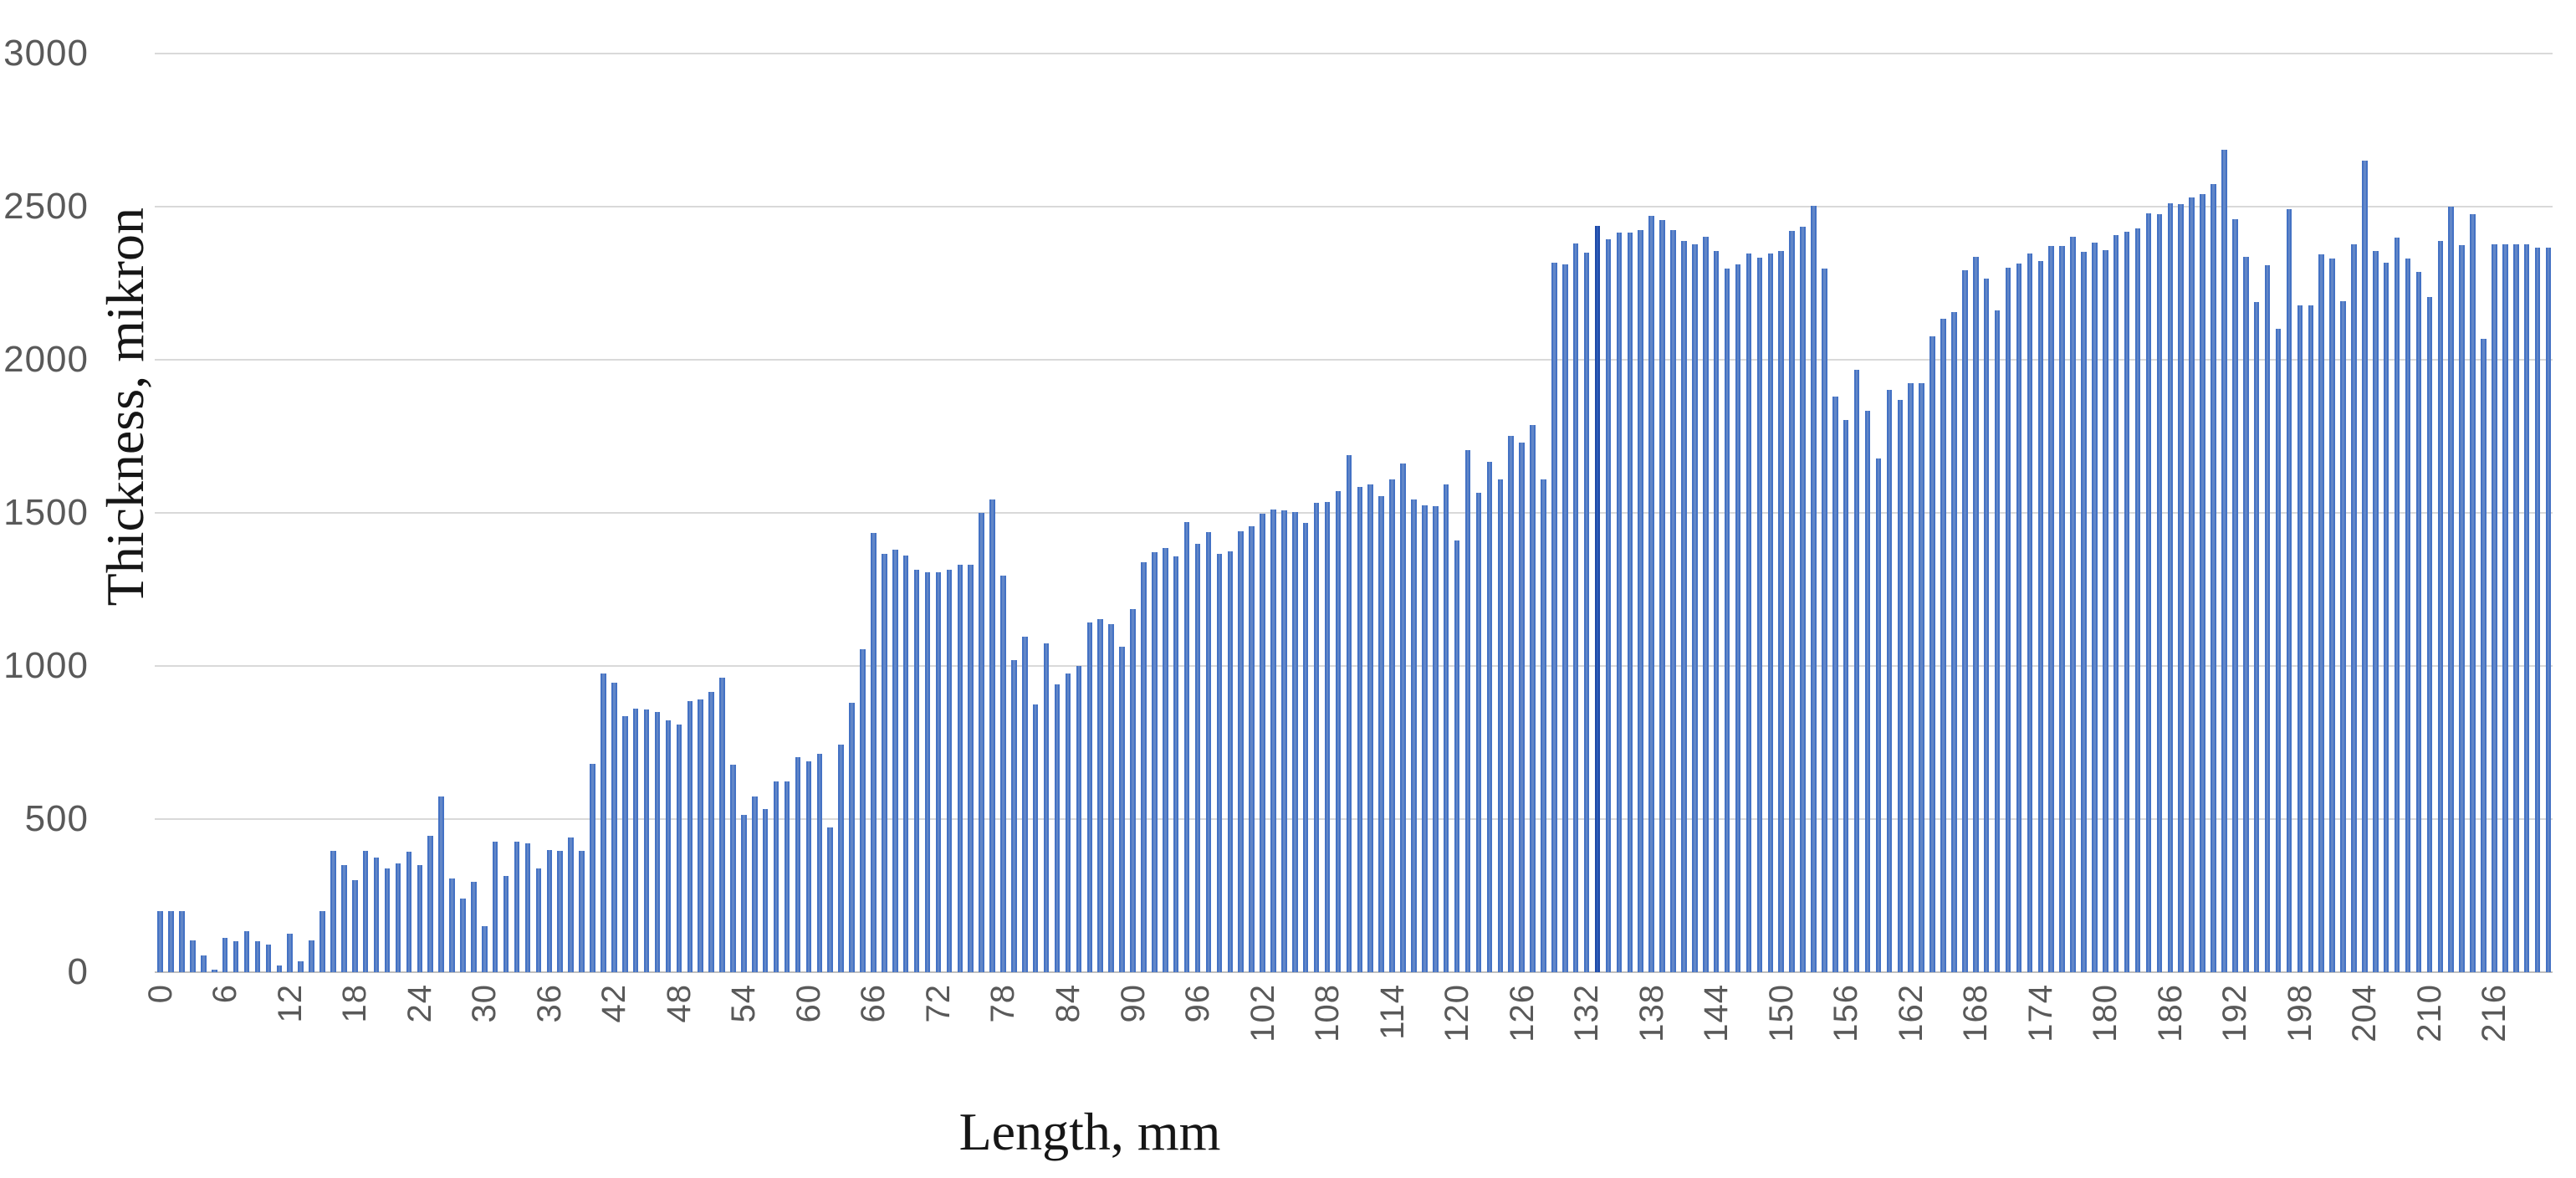 The image size is (2576, 1178). Describe the element at coordinates (2299, 1013) in the screenshot. I see `x-tick-label: 198` at that location.